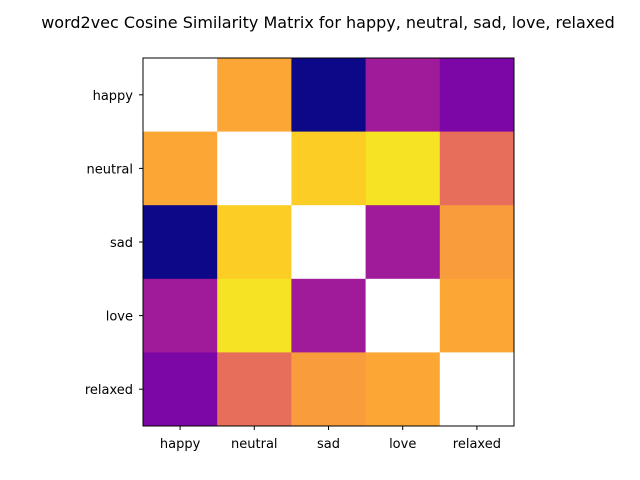 The height and width of the screenshot is (480, 640). I want to click on y-tick-label: love, so click(119, 317).